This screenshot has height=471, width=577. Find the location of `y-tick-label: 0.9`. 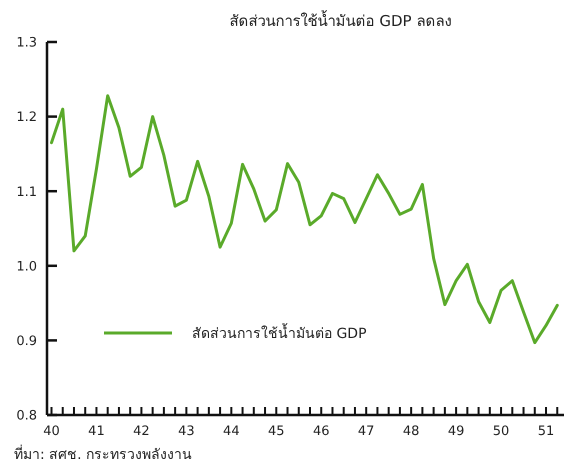

y-tick-label: 0.9 is located at coordinates (26, 341).